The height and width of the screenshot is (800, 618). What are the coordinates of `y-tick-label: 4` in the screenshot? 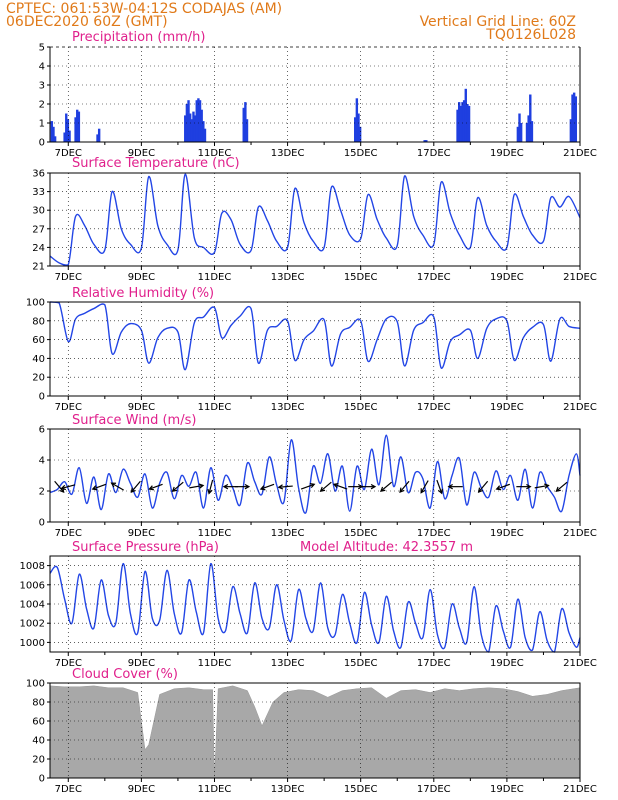 It's located at (42, 461).